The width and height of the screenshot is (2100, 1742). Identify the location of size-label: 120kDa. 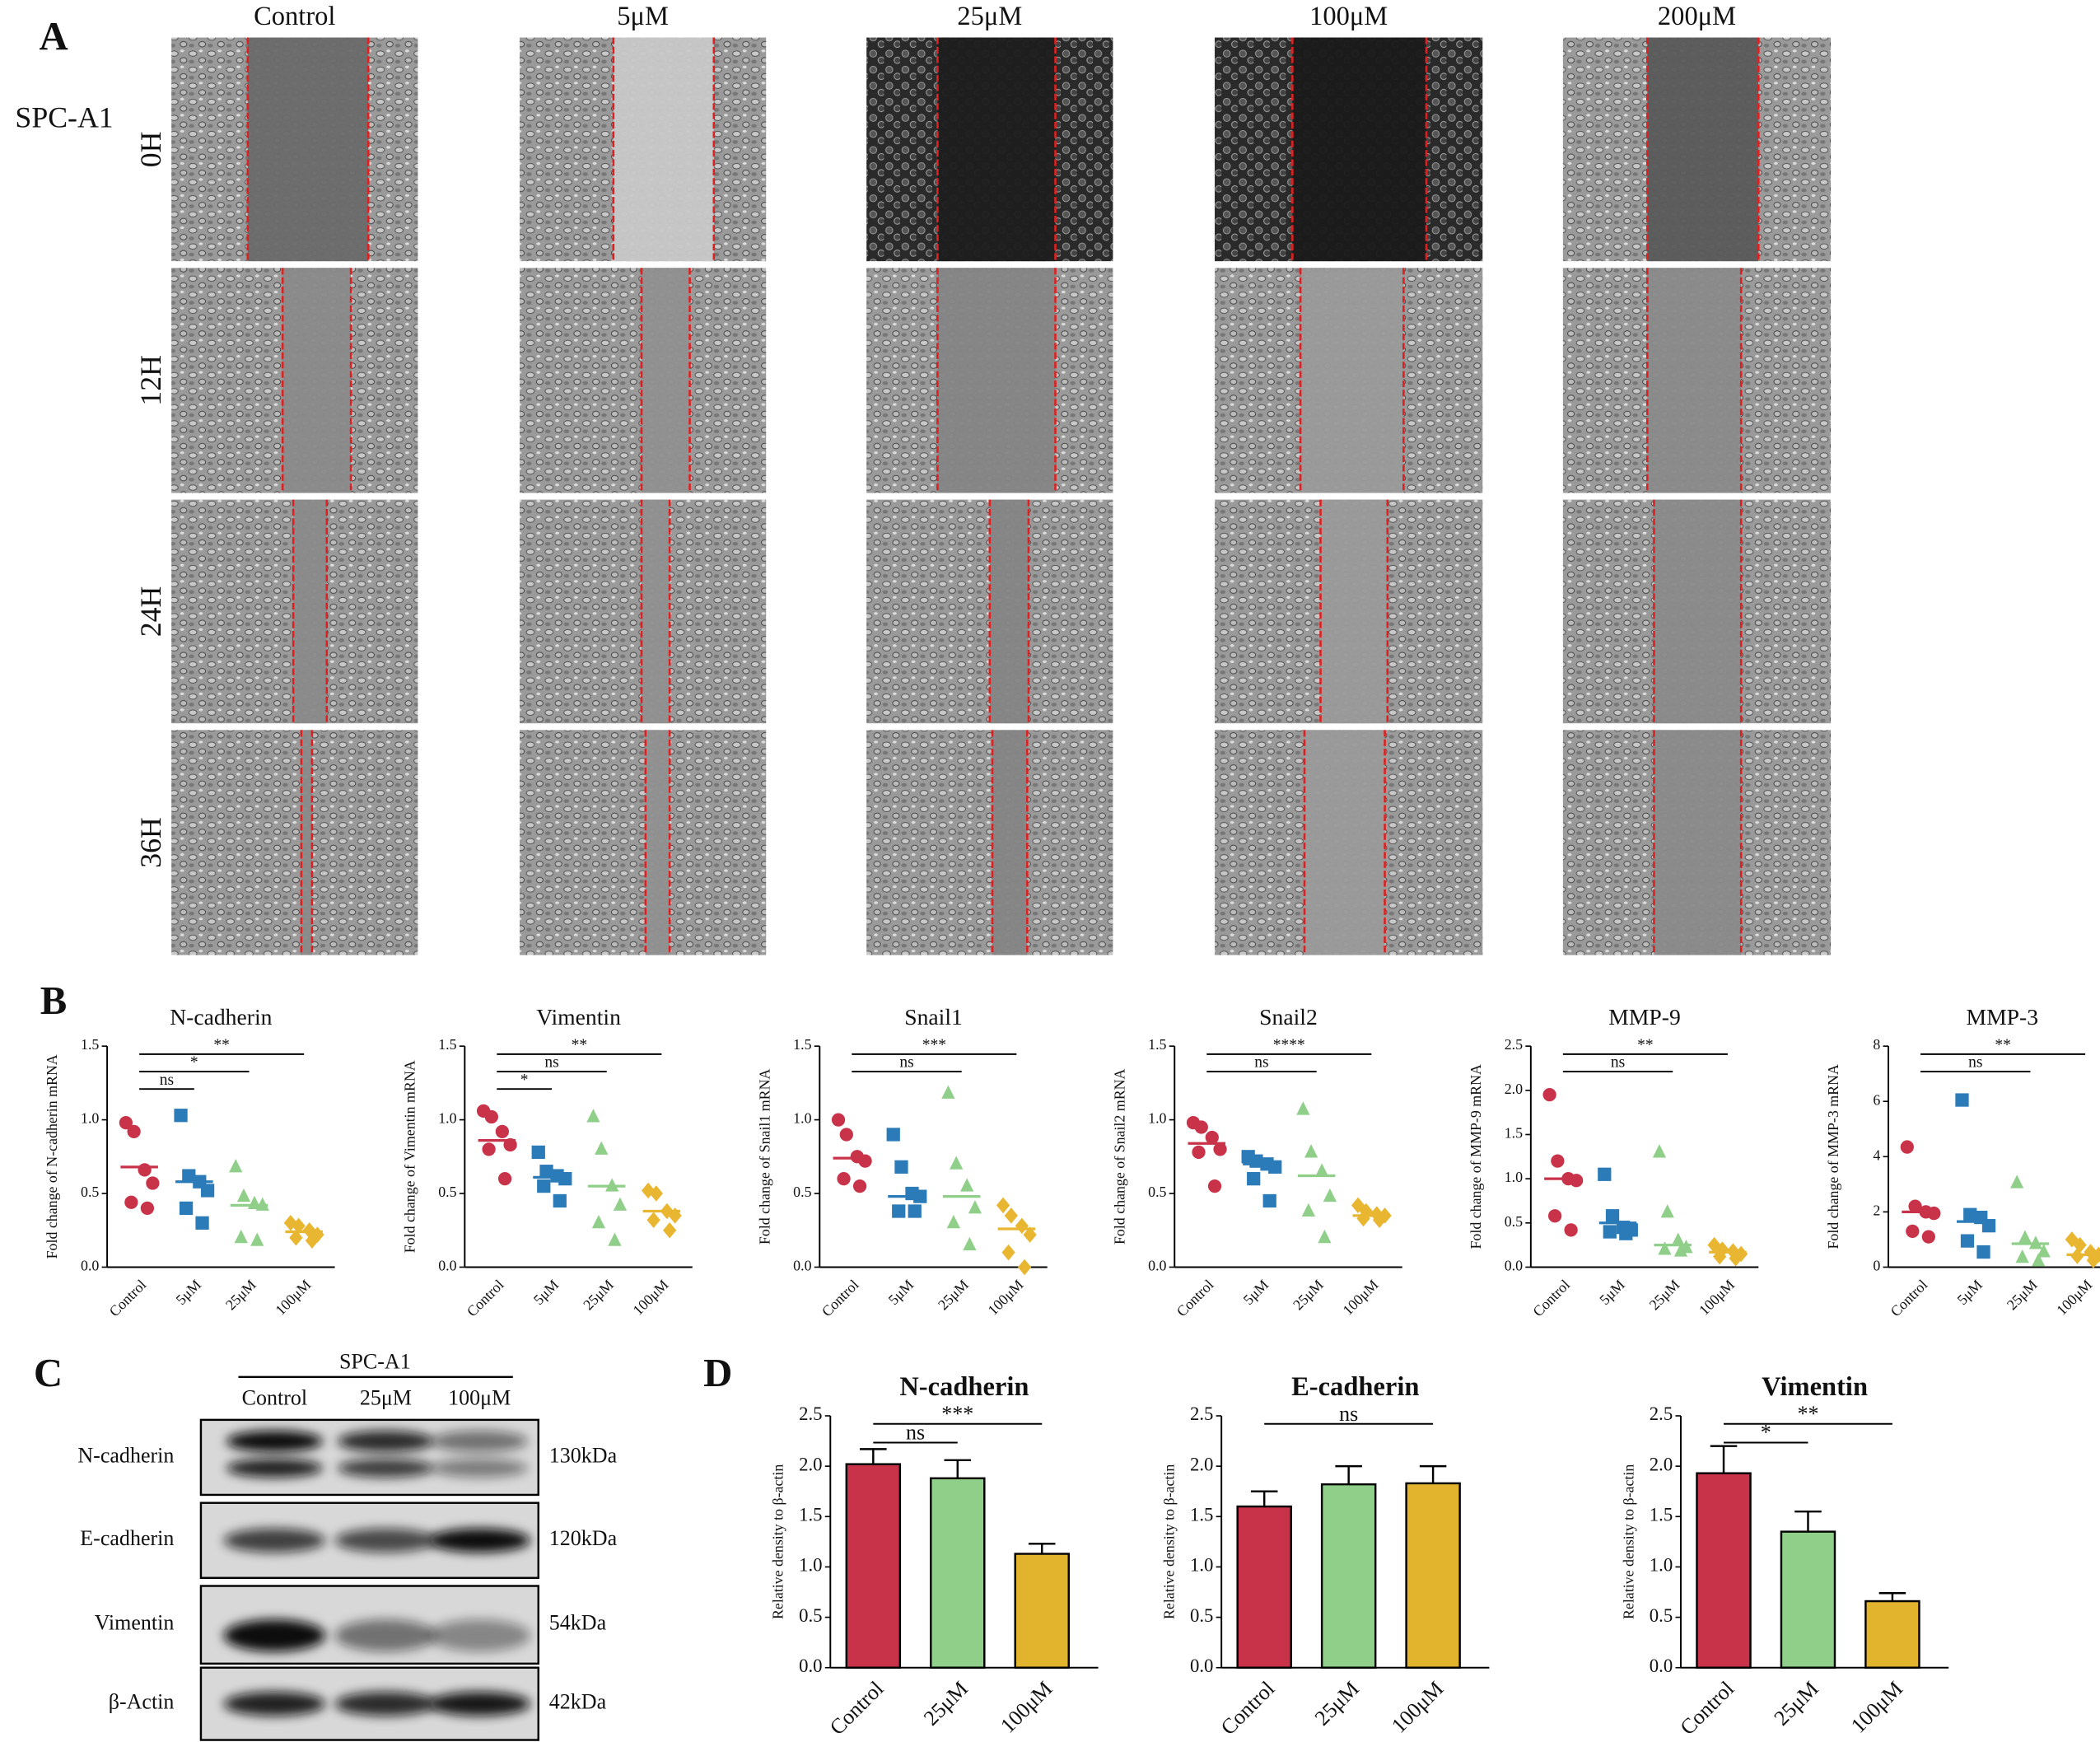
(583, 1538).